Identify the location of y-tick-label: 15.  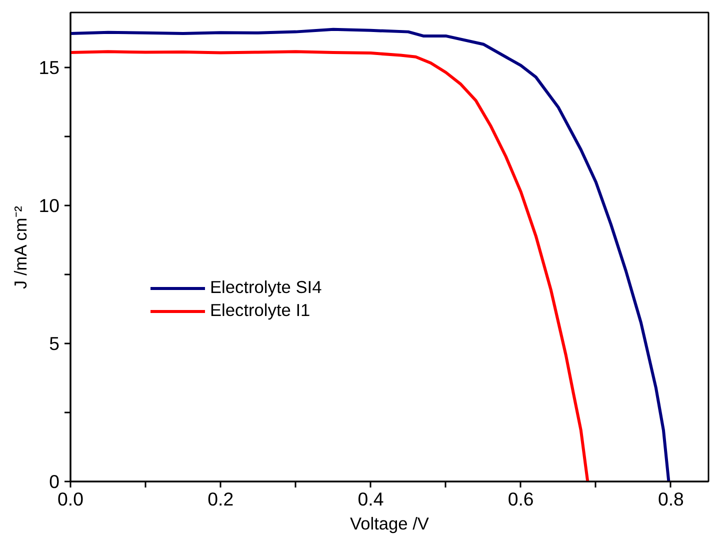
(49, 67).